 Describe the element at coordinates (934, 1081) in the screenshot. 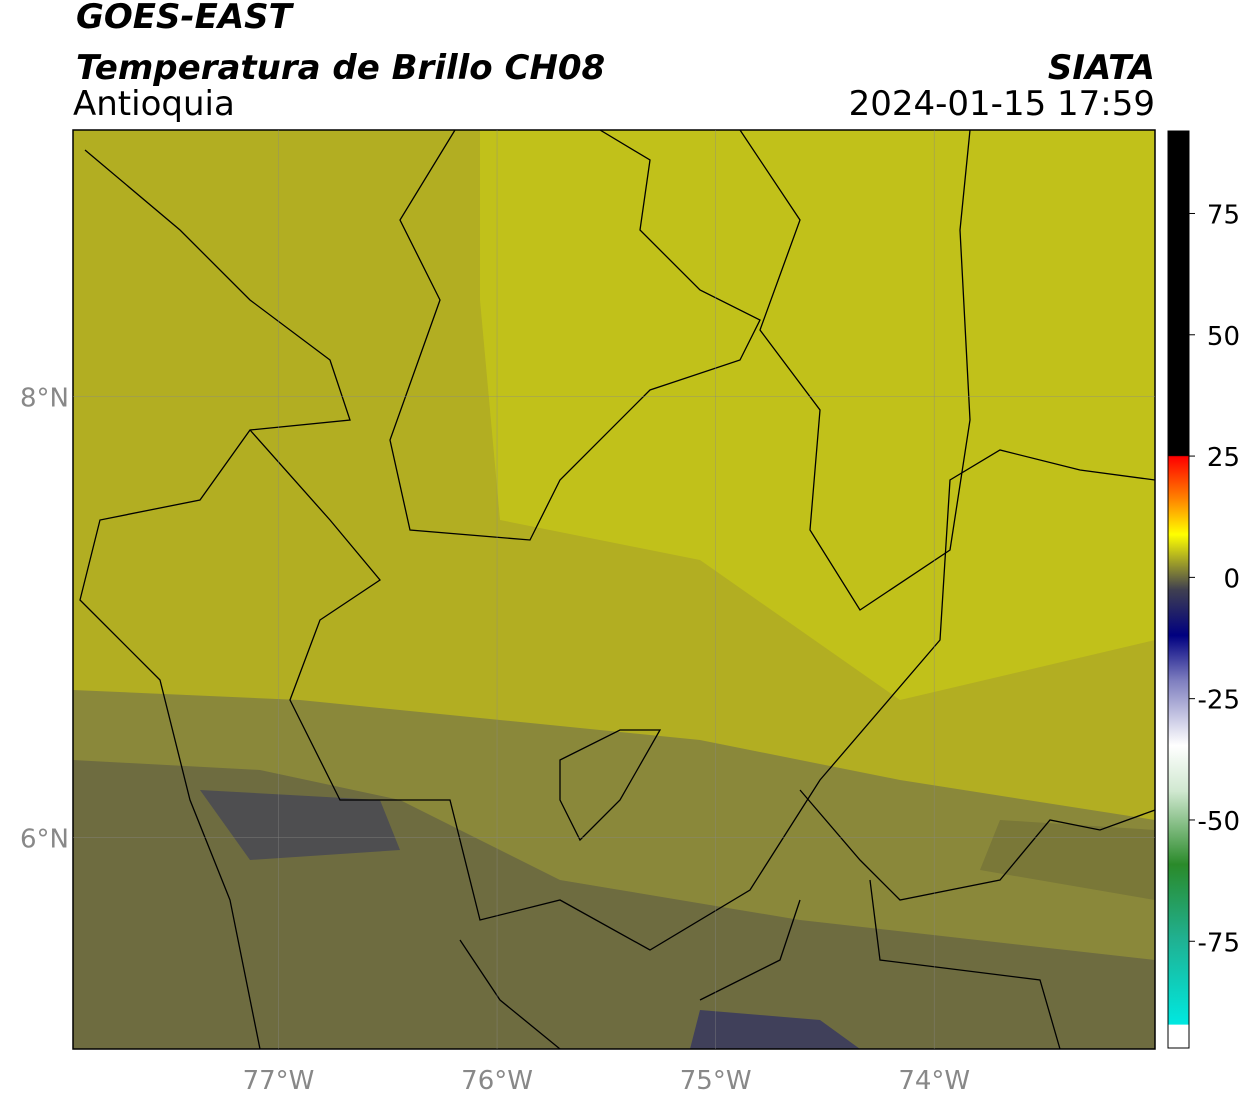

I see `x-tick-label: 74°W` at that location.